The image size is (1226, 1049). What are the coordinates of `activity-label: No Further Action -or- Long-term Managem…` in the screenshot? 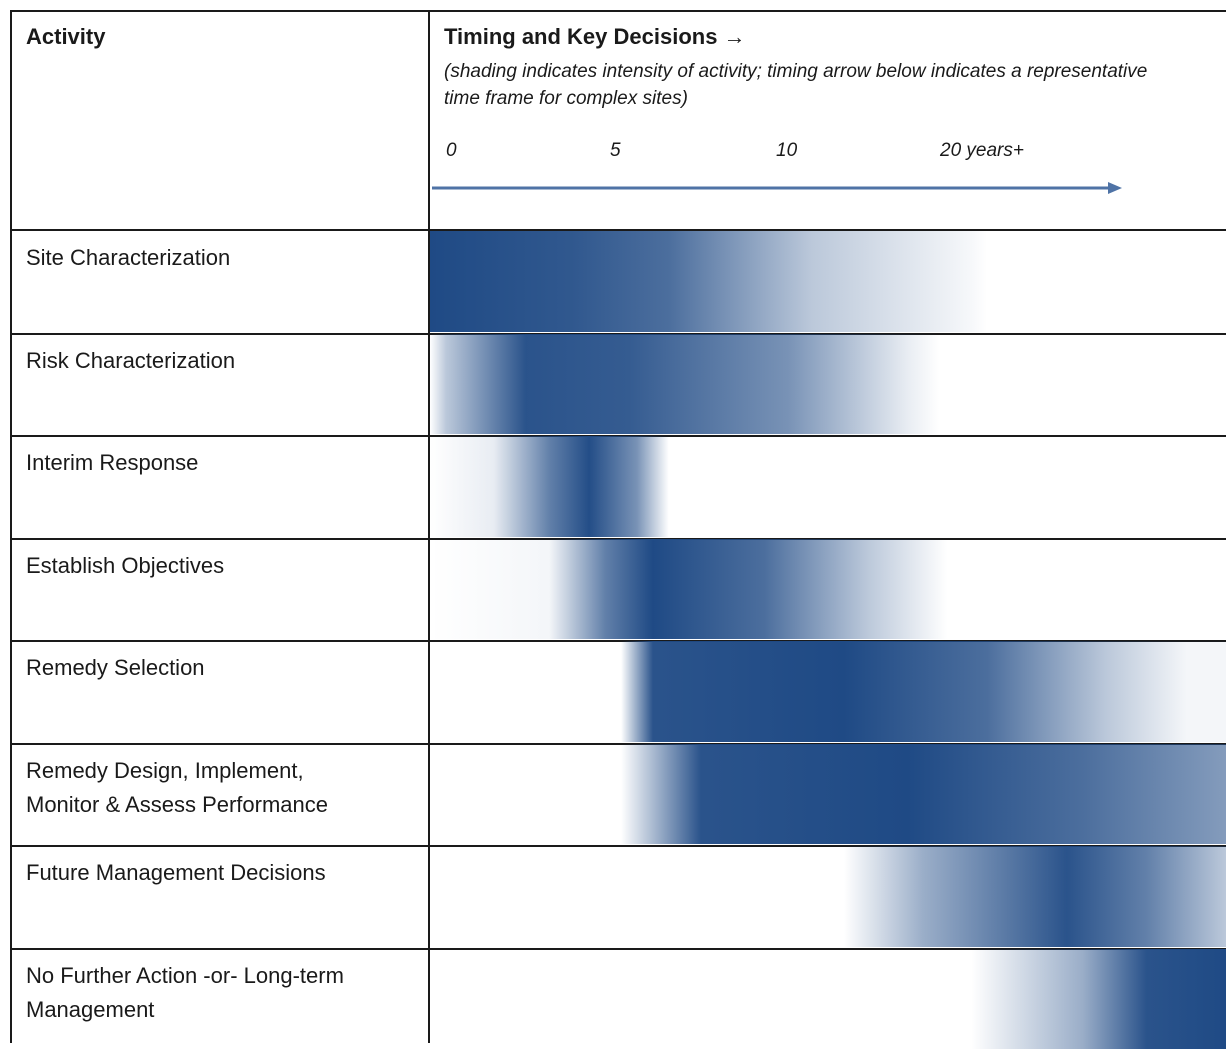 It's located at (185, 992).